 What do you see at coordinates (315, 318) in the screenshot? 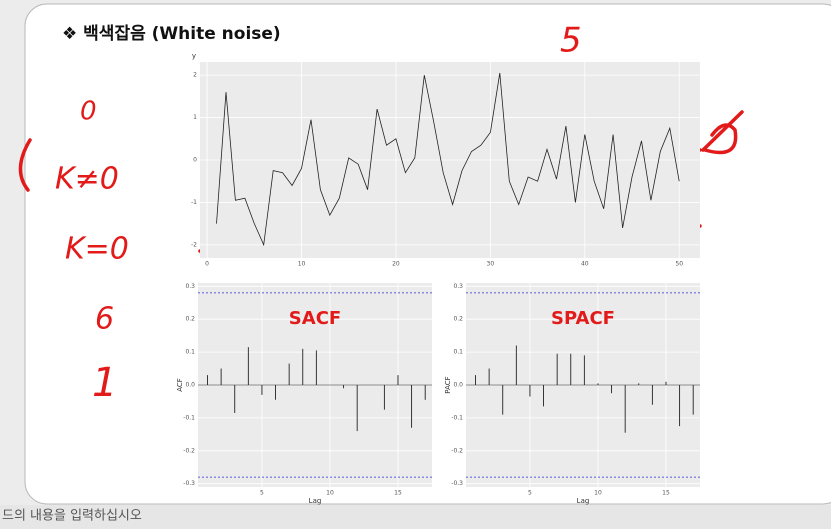
I see `overlay-label: SACF` at bounding box center [315, 318].